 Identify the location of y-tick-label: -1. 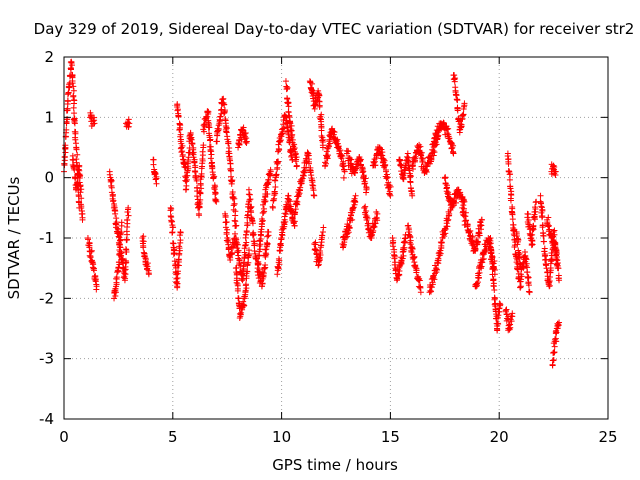
(46, 238).